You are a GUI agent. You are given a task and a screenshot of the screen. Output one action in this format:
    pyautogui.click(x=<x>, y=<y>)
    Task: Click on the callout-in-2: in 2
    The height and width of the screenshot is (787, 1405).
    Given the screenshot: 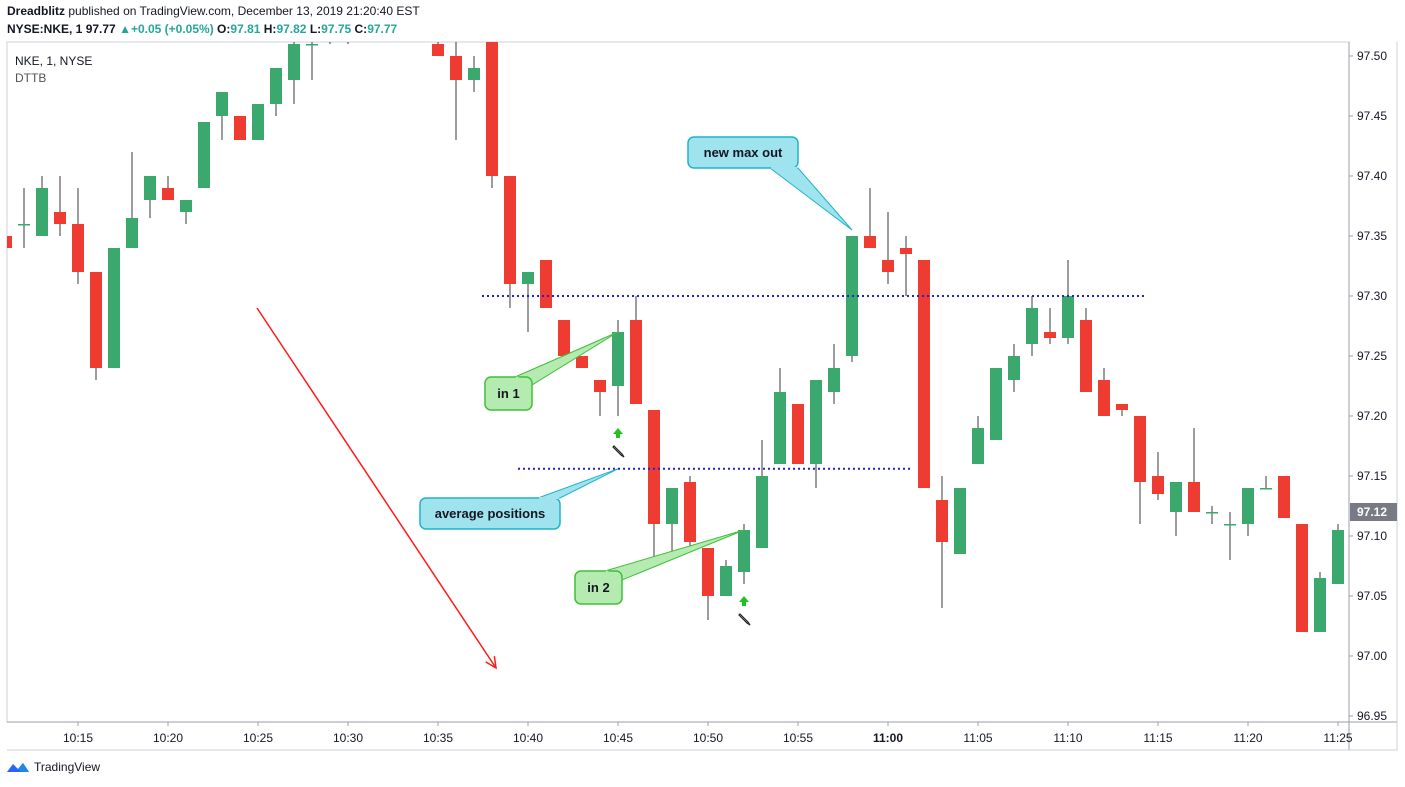 What is the action you would take?
    pyautogui.click(x=659, y=567)
    